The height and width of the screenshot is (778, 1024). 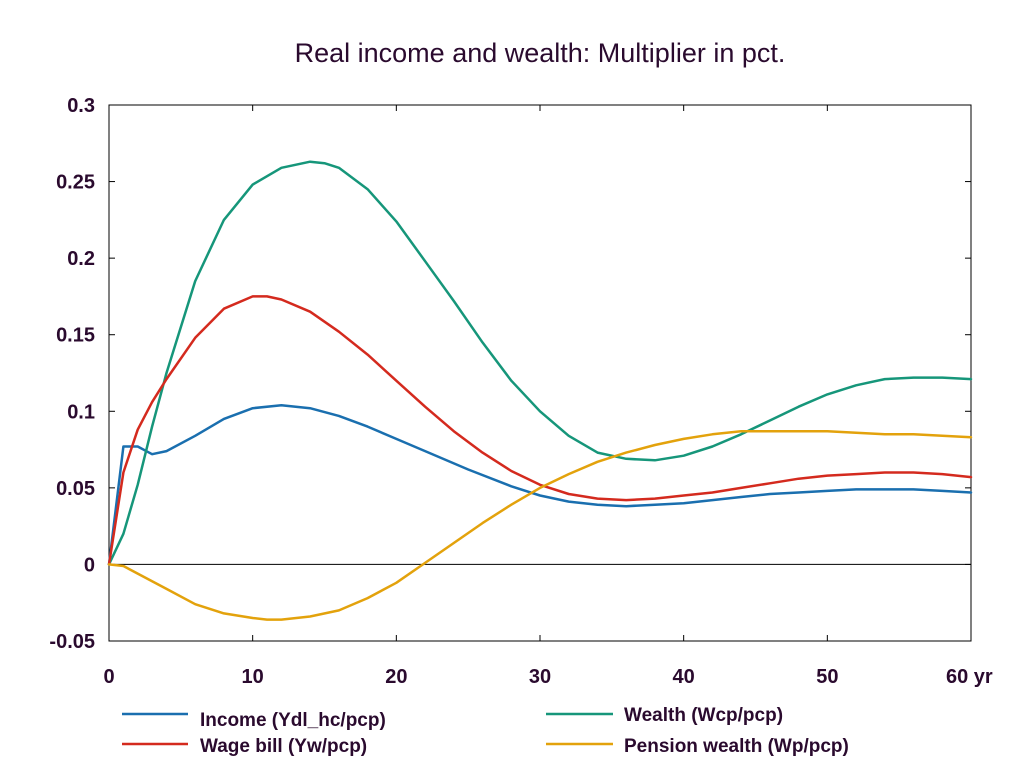 What do you see at coordinates (293, 720) in the screenshot?
I see `legend-label: Income (Ydl_hc/pcp)` at bounding box center [293, 720].